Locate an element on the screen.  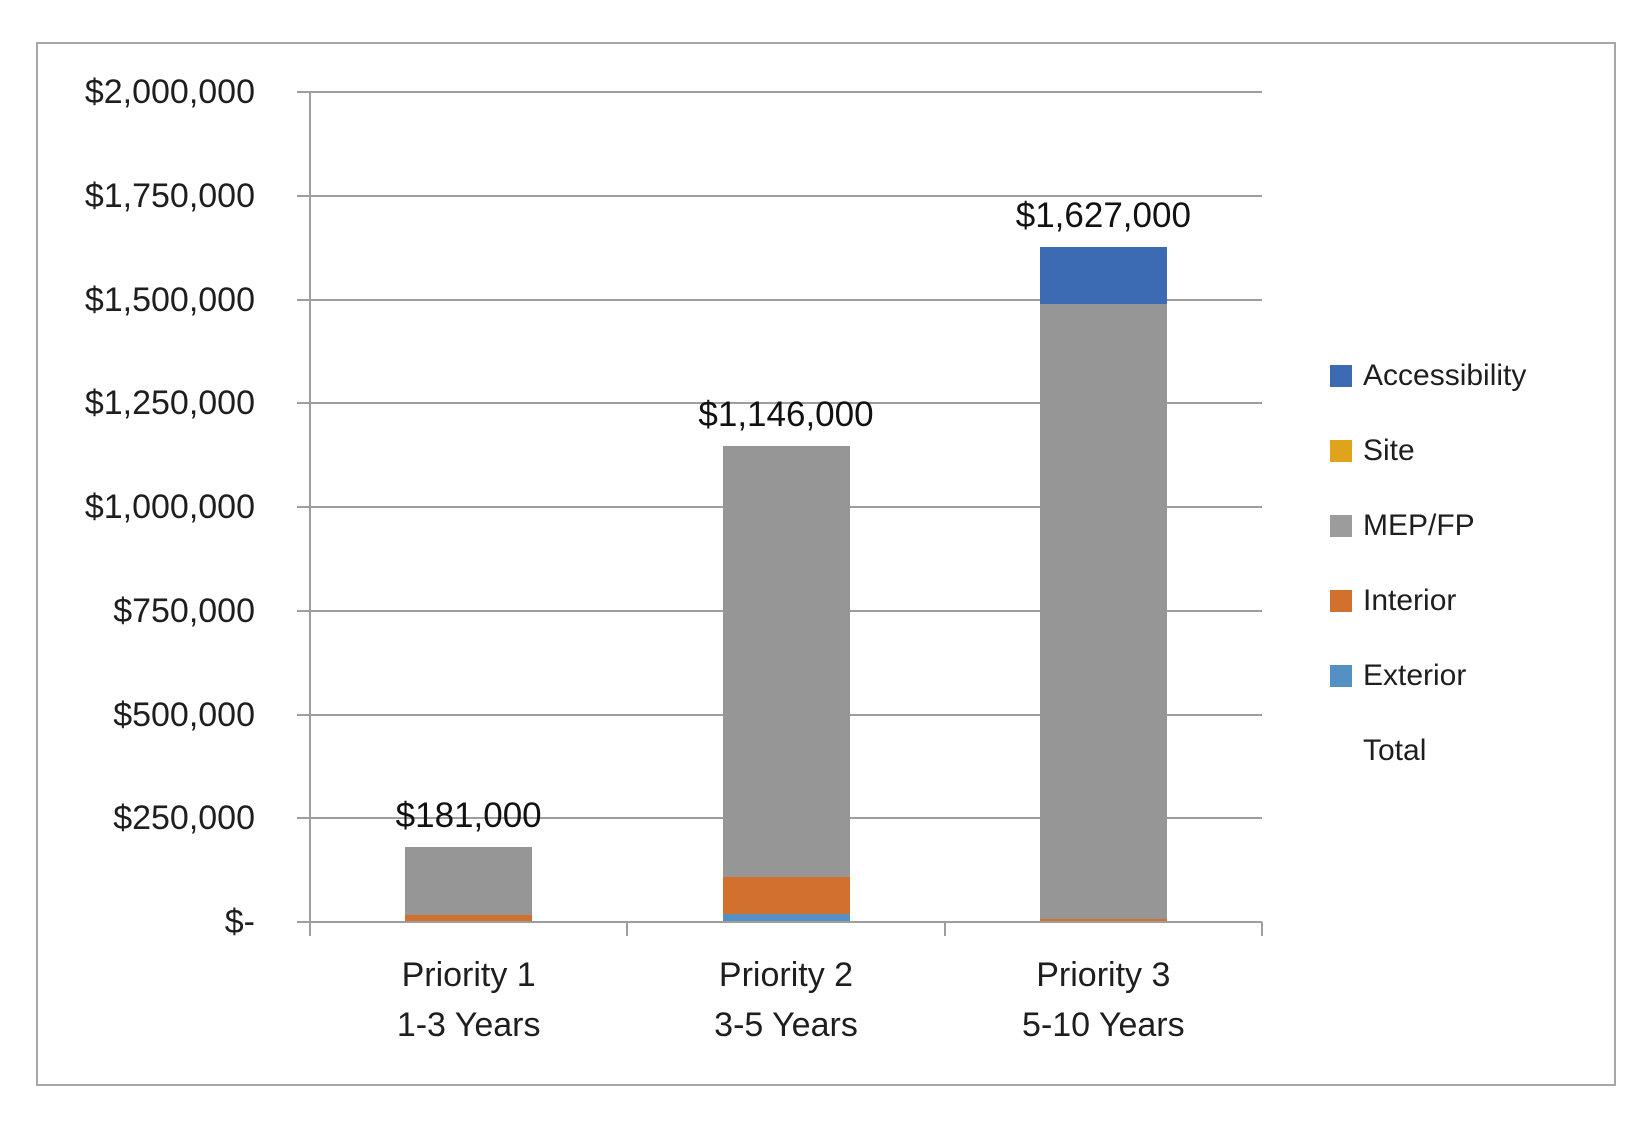
x-axis-category-label: Priority 1 1-3 Years is located at coordinates (469, 1000).